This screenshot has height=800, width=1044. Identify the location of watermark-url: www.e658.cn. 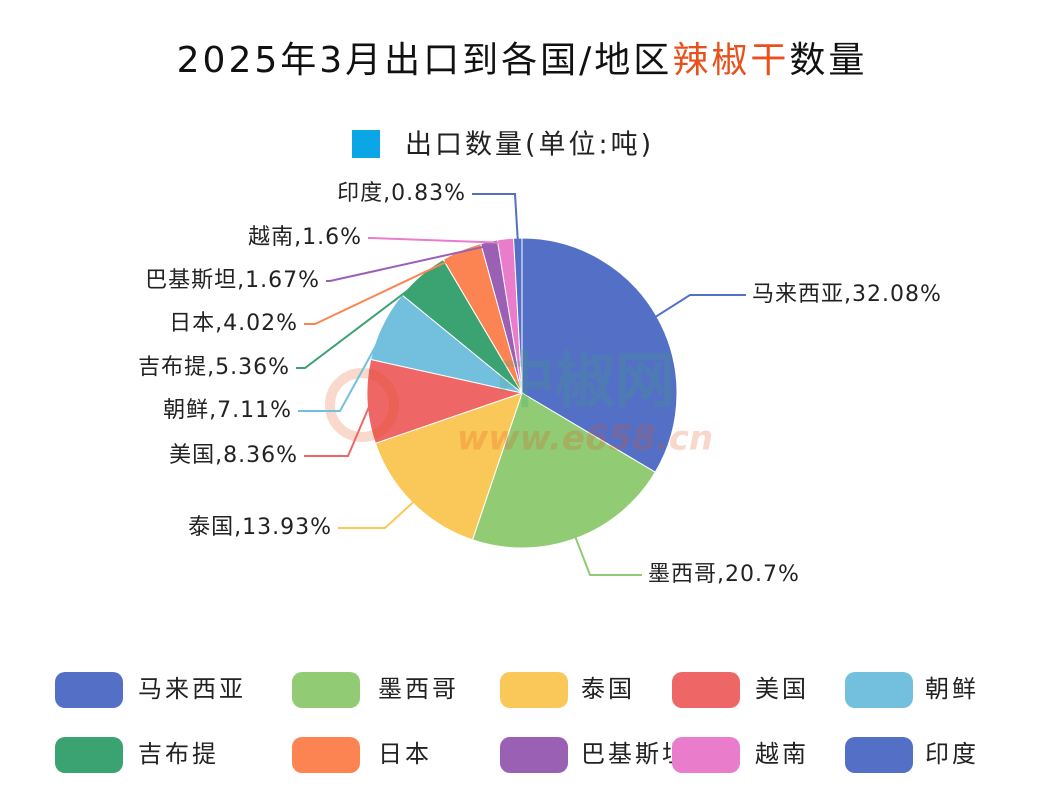
(585, 439).